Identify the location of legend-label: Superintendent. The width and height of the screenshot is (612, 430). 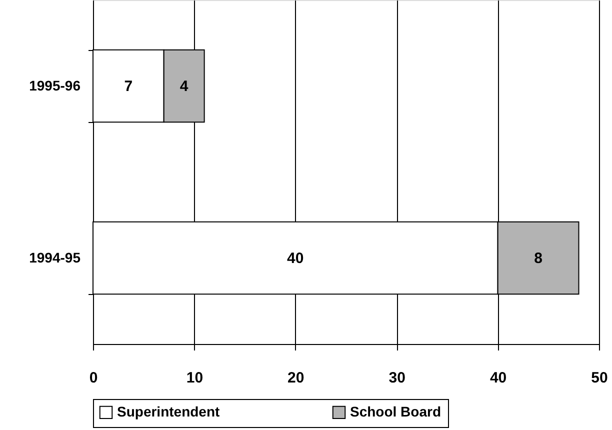
(168, 411).